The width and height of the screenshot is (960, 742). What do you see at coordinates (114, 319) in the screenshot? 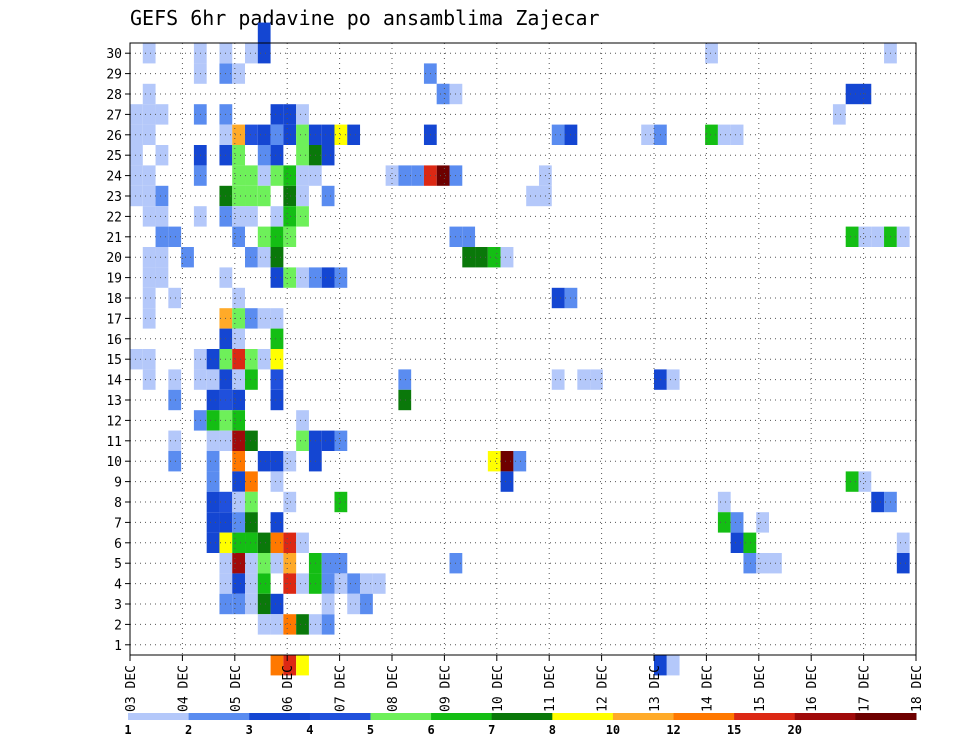
I see `y-tick-label: 17` at bounding box center [114, 319].